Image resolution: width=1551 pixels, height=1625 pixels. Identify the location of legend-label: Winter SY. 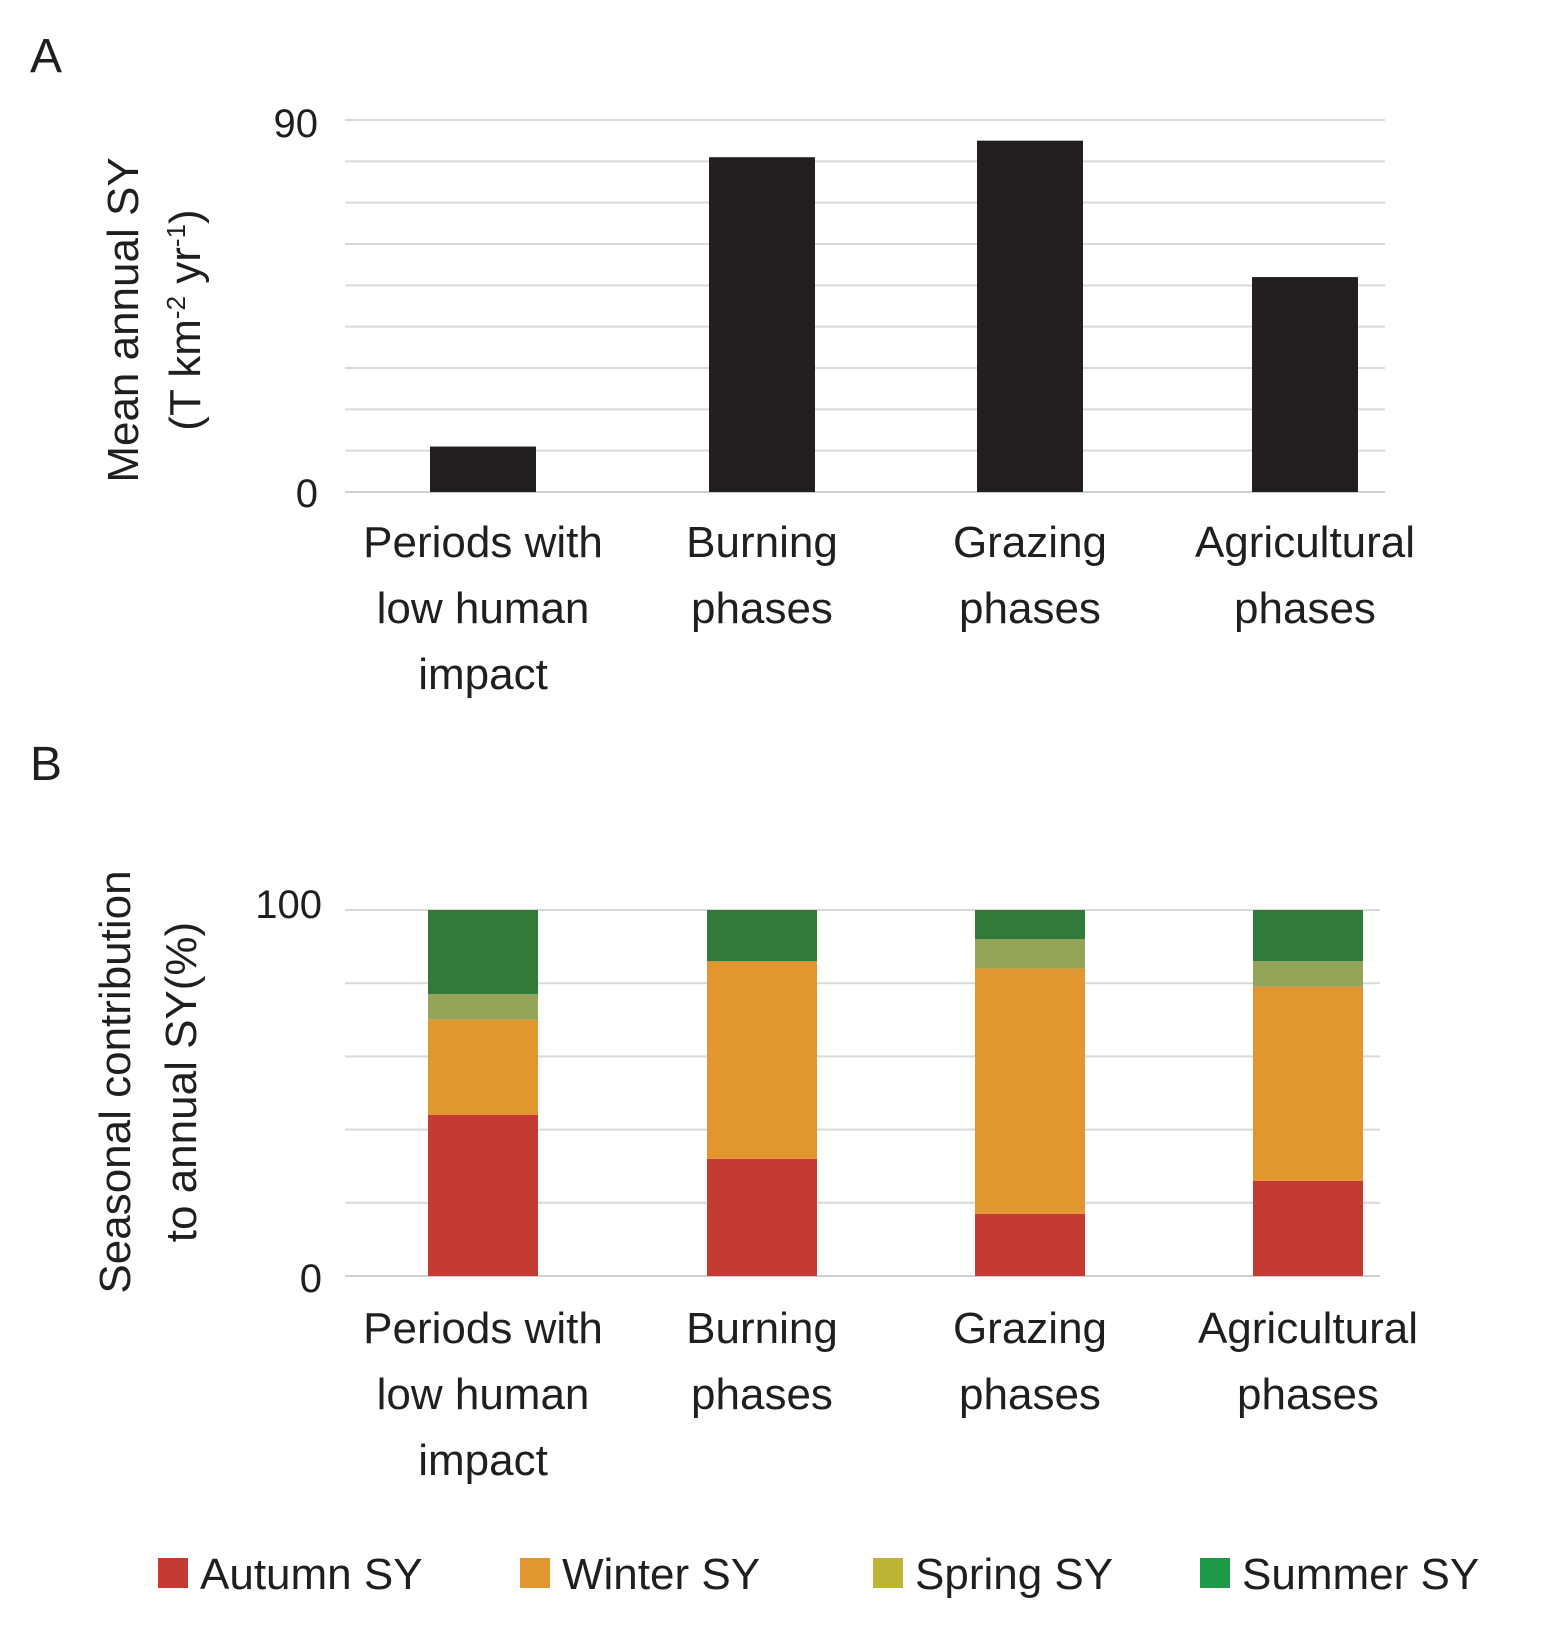
(661, 1574).